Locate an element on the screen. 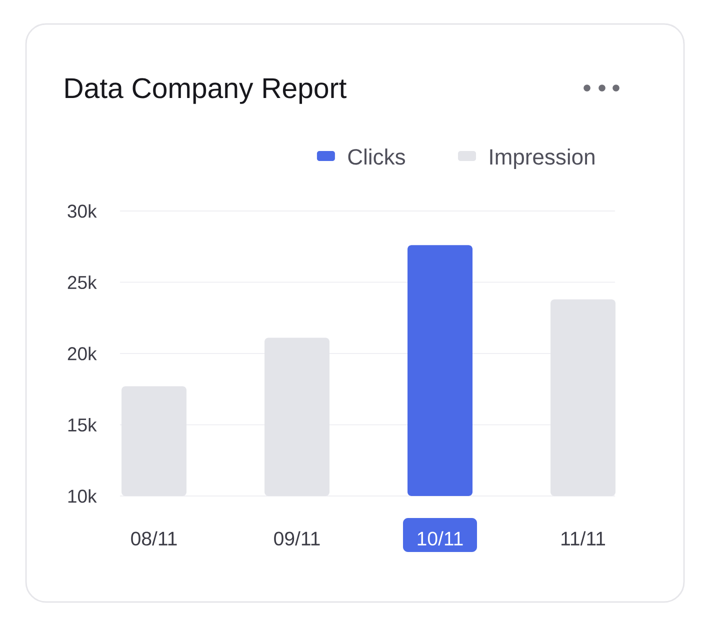  y-tick-label: 10k is located at coordinates (82, 496).